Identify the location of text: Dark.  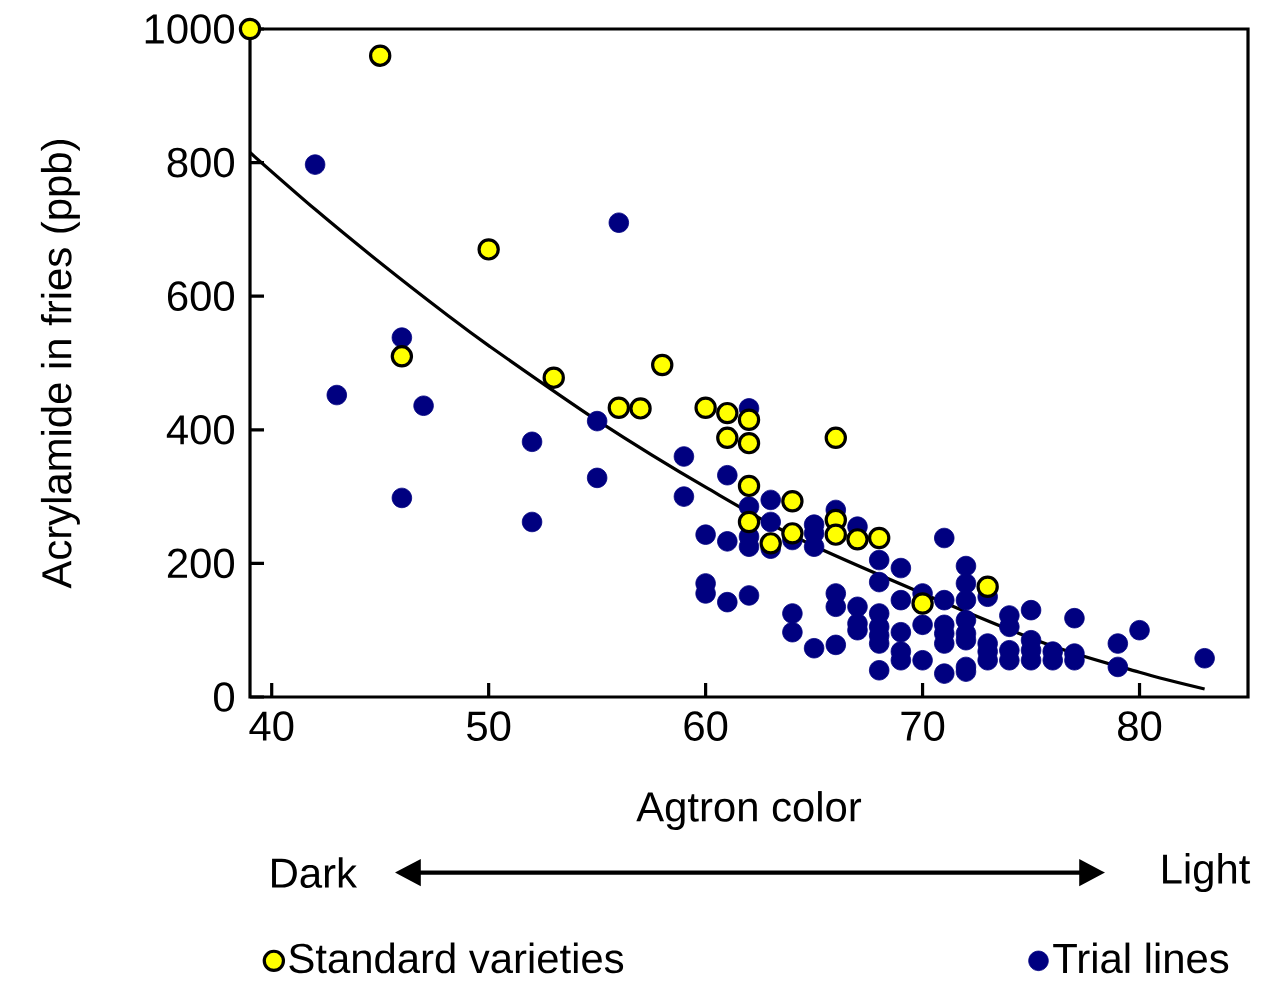
(315, 872).